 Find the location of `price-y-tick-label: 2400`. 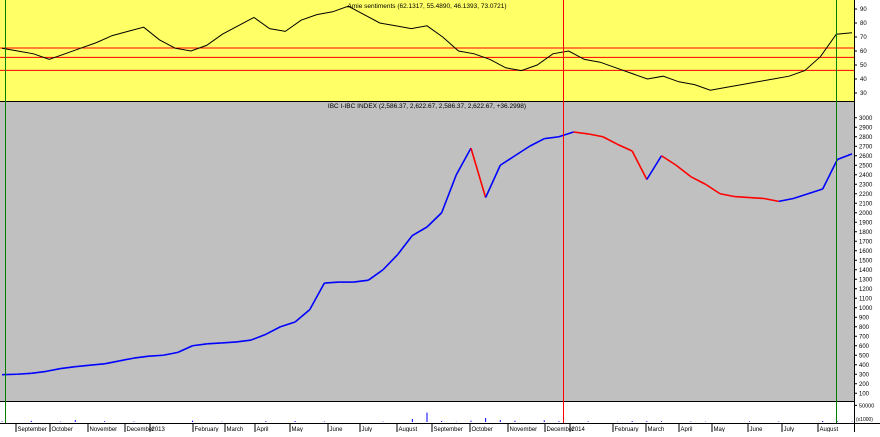

price-y-tick-label: 2400 is located at coordinates (866, 176).